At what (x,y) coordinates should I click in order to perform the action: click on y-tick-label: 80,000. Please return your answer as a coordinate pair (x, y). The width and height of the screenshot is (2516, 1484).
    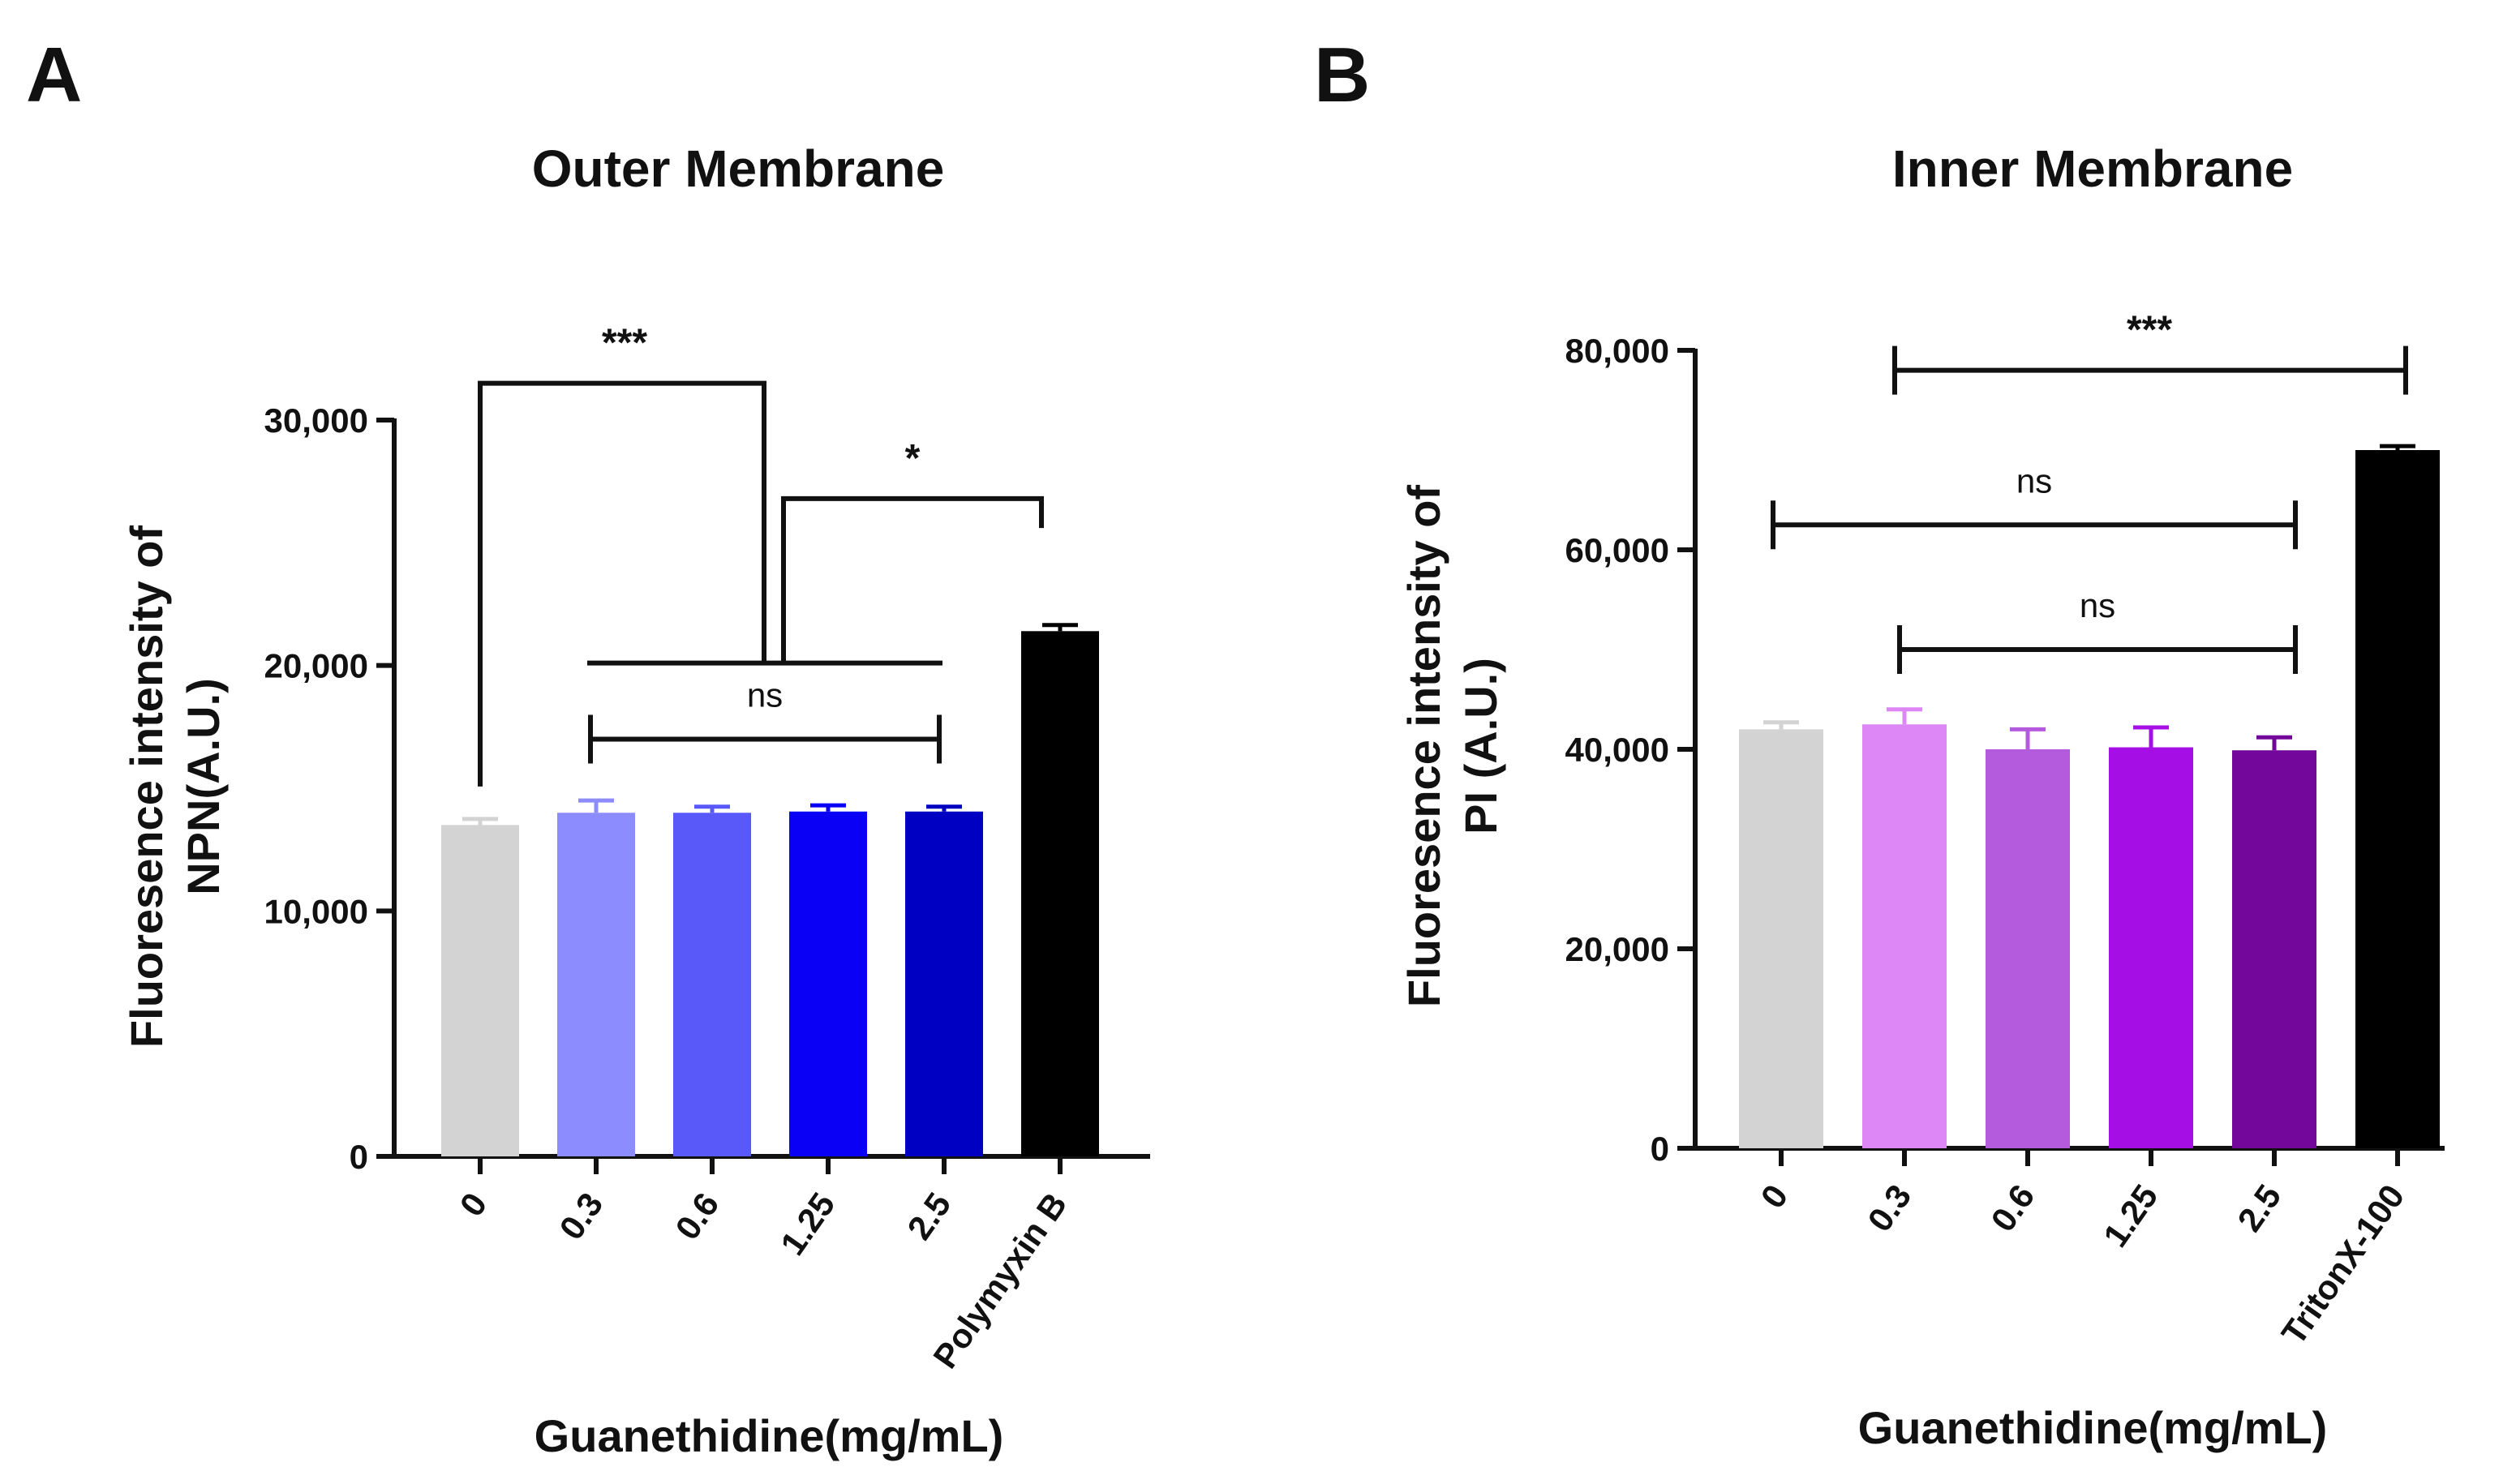
    Looking at the image, I should click on (1617, 351).